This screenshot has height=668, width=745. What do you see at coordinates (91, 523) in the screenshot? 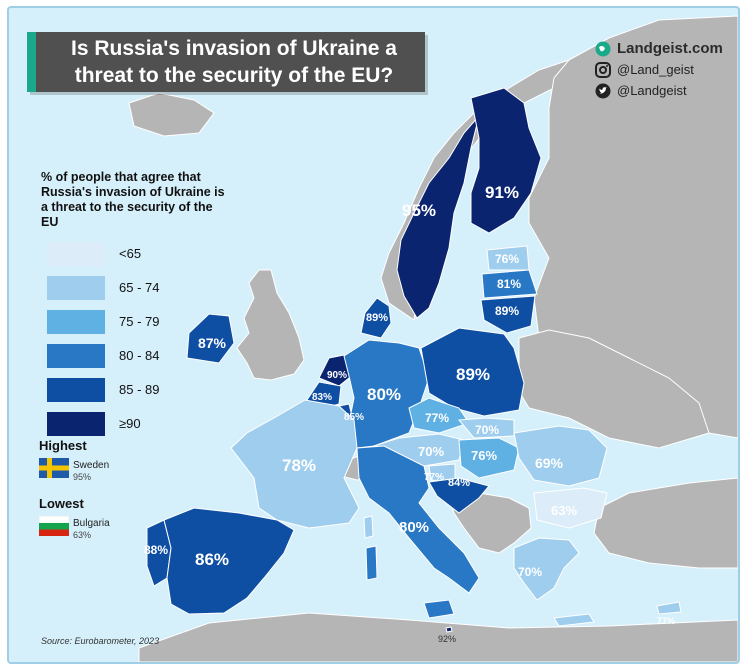
I see `lowest-country: Bulgaria` at bounding box center [91, 523].